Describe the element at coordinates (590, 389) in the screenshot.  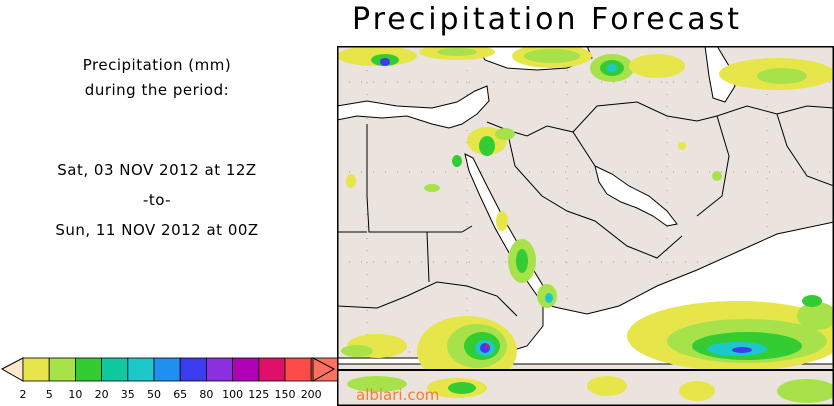
I see `precip-overlay-lower` at that location.